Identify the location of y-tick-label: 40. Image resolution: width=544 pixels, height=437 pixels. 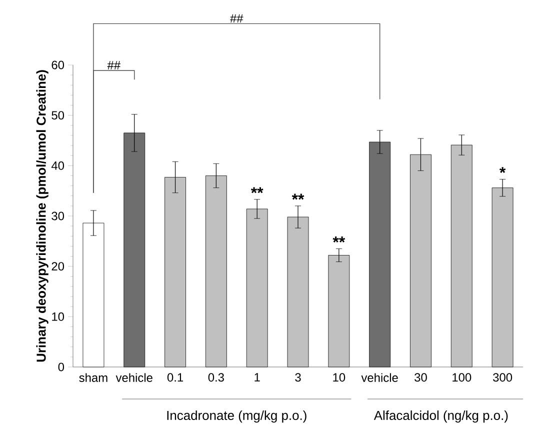
(57, 165).